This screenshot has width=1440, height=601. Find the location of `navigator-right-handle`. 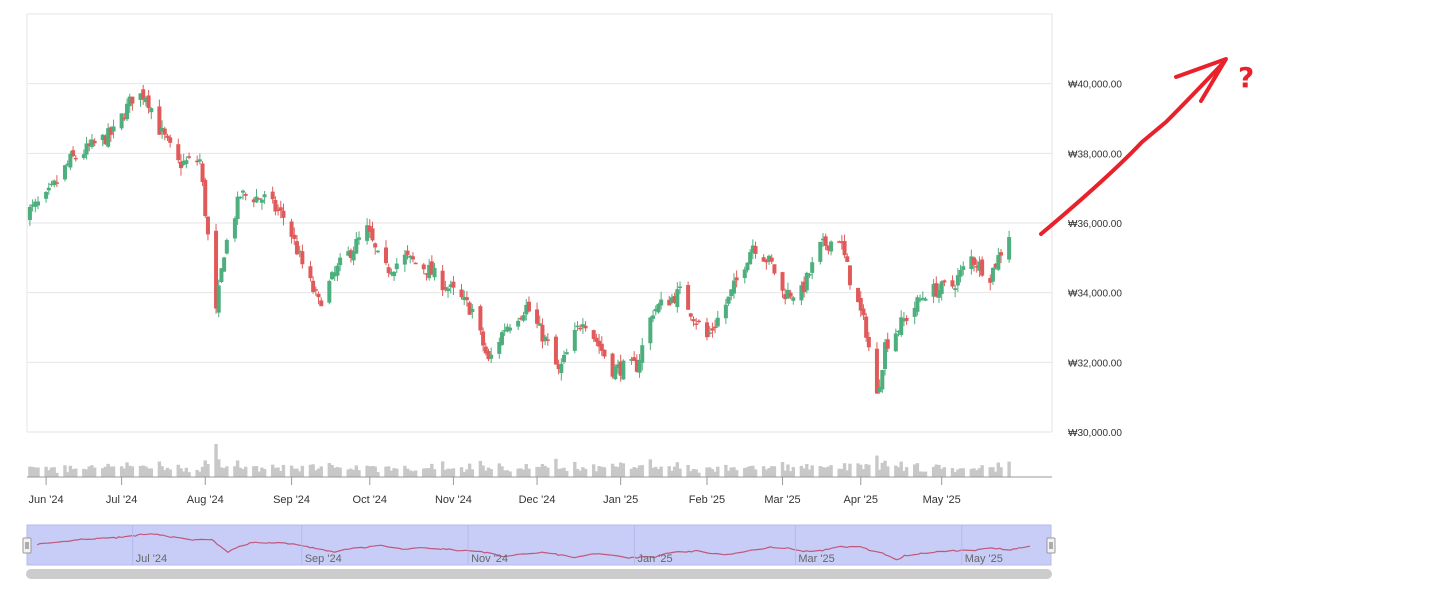

navigator-right-handle is located at coordinates (1051, 545).